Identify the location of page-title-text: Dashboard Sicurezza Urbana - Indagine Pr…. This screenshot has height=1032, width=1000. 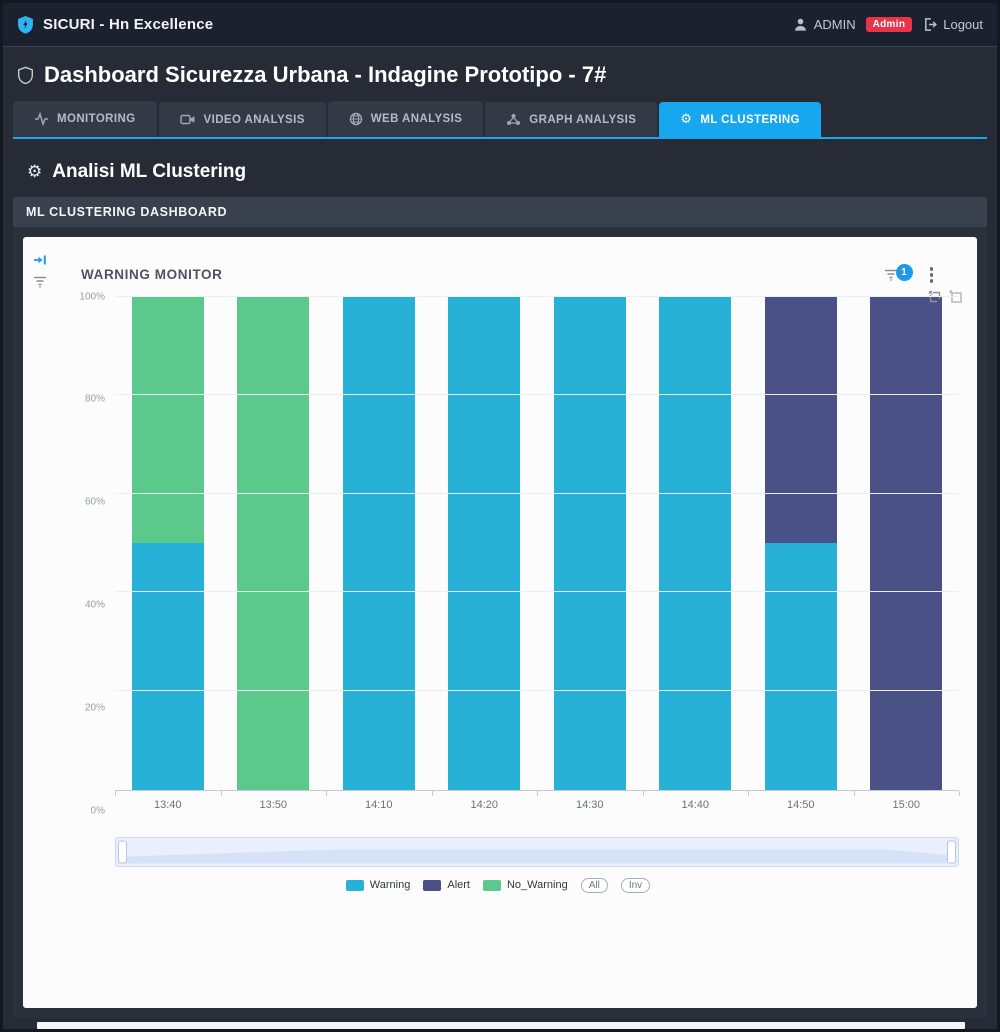
(325, 74).